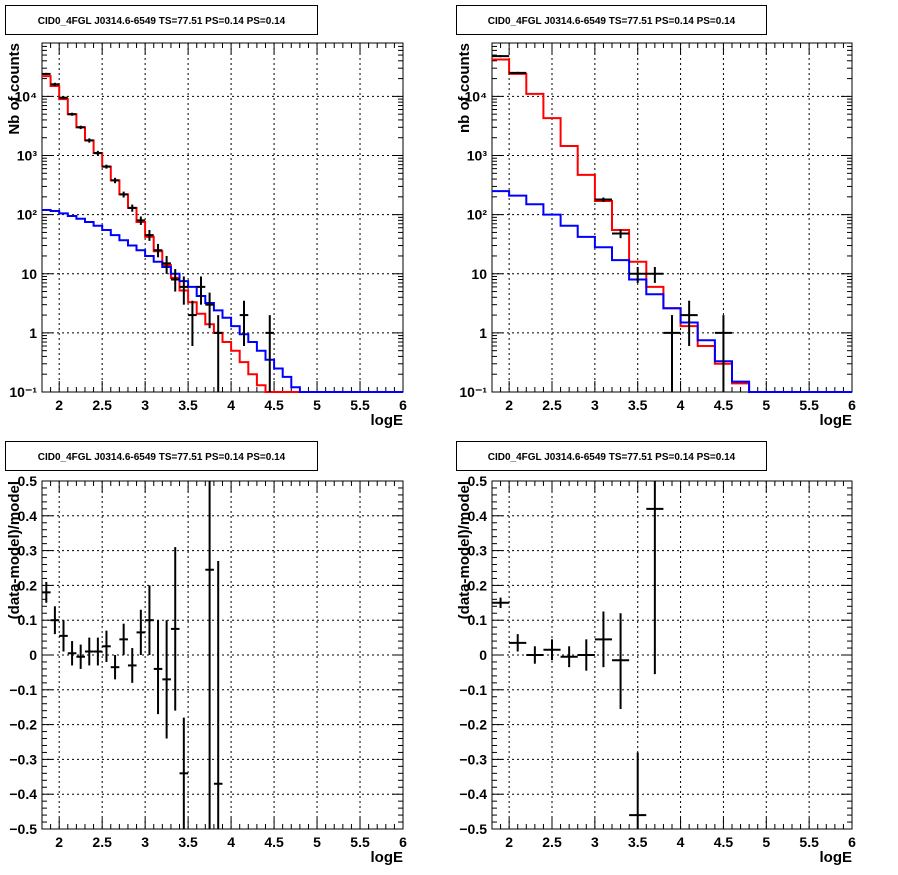 The image size is (898, 875). Describe the element at coordinates (478, 481) in the screenshot. I see `y-tick-label: 0.5` at that location.